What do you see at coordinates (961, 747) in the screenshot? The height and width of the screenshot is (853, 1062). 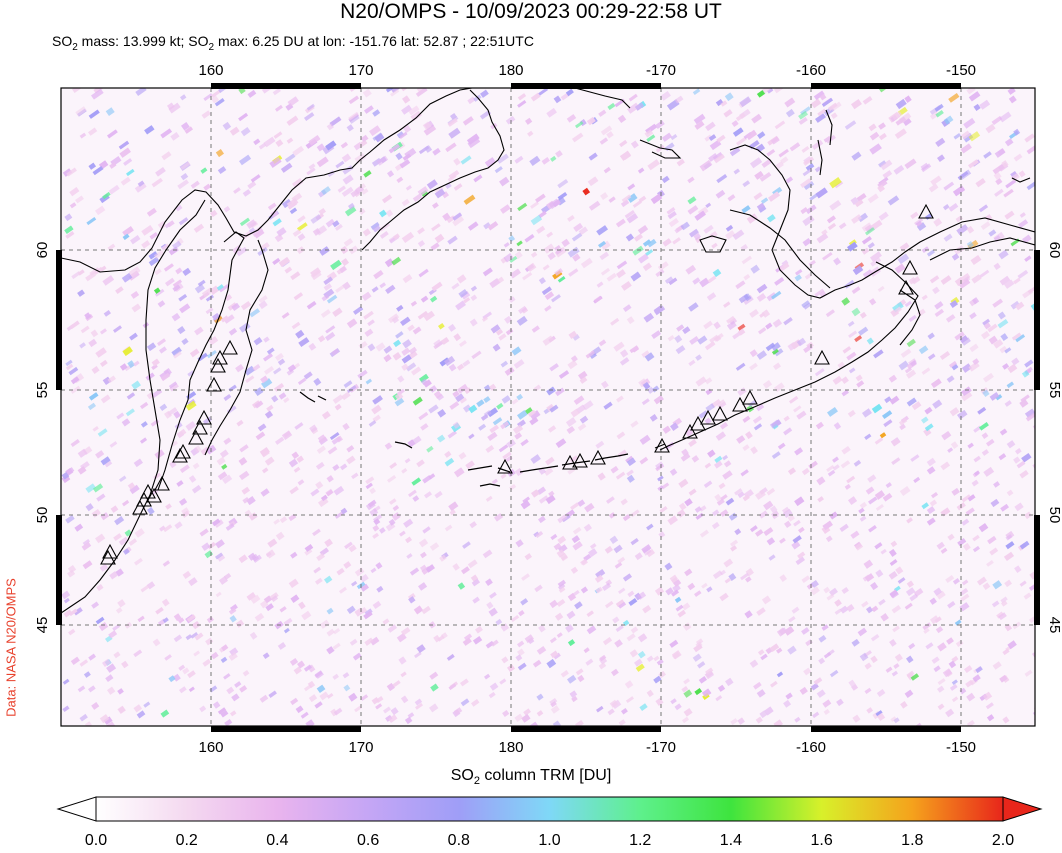 I see `lon-label-bottom: -150` at bounding box center [961, 747].